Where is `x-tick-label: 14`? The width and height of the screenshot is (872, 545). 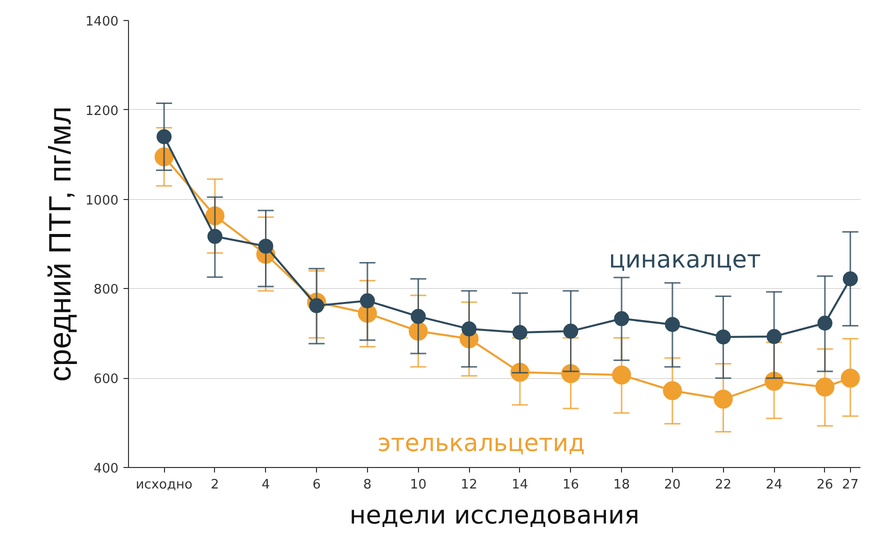 x-tick-label: 14 is located at coordinates (520, 485).